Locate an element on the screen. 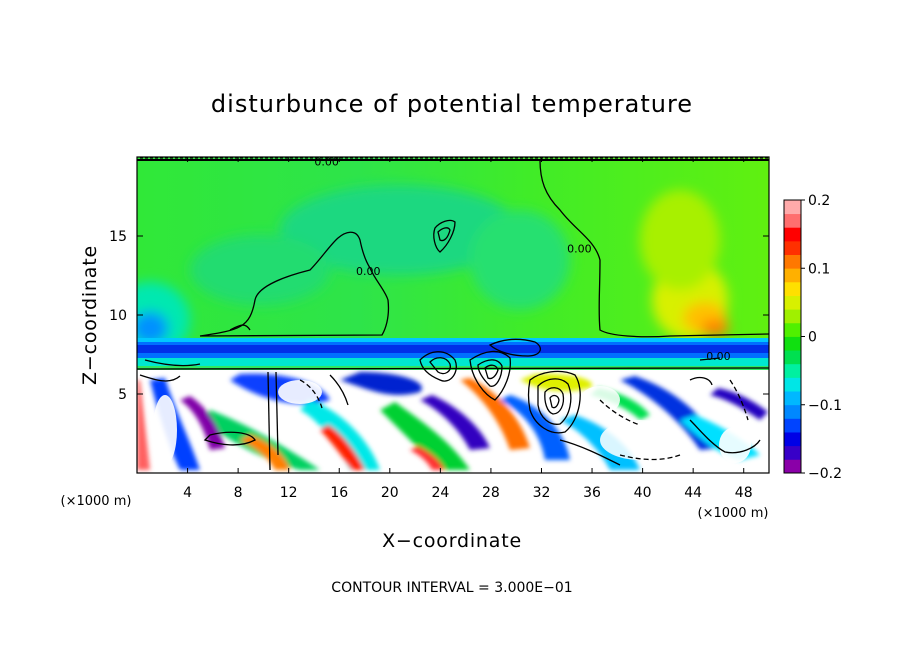 The height and width of the screenshot is (654, 904). colorbar-tick-label-0: 0.2 is located at coordinates (819, 201).